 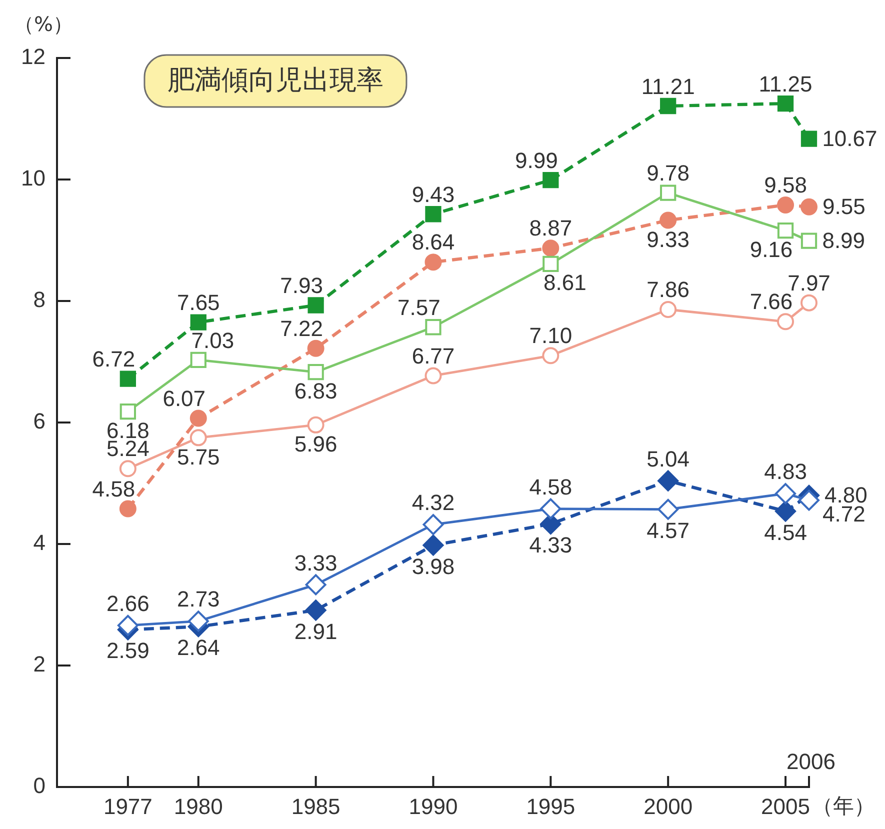 I want to click on y-tick-label: 10, so click(x=33, y=178).